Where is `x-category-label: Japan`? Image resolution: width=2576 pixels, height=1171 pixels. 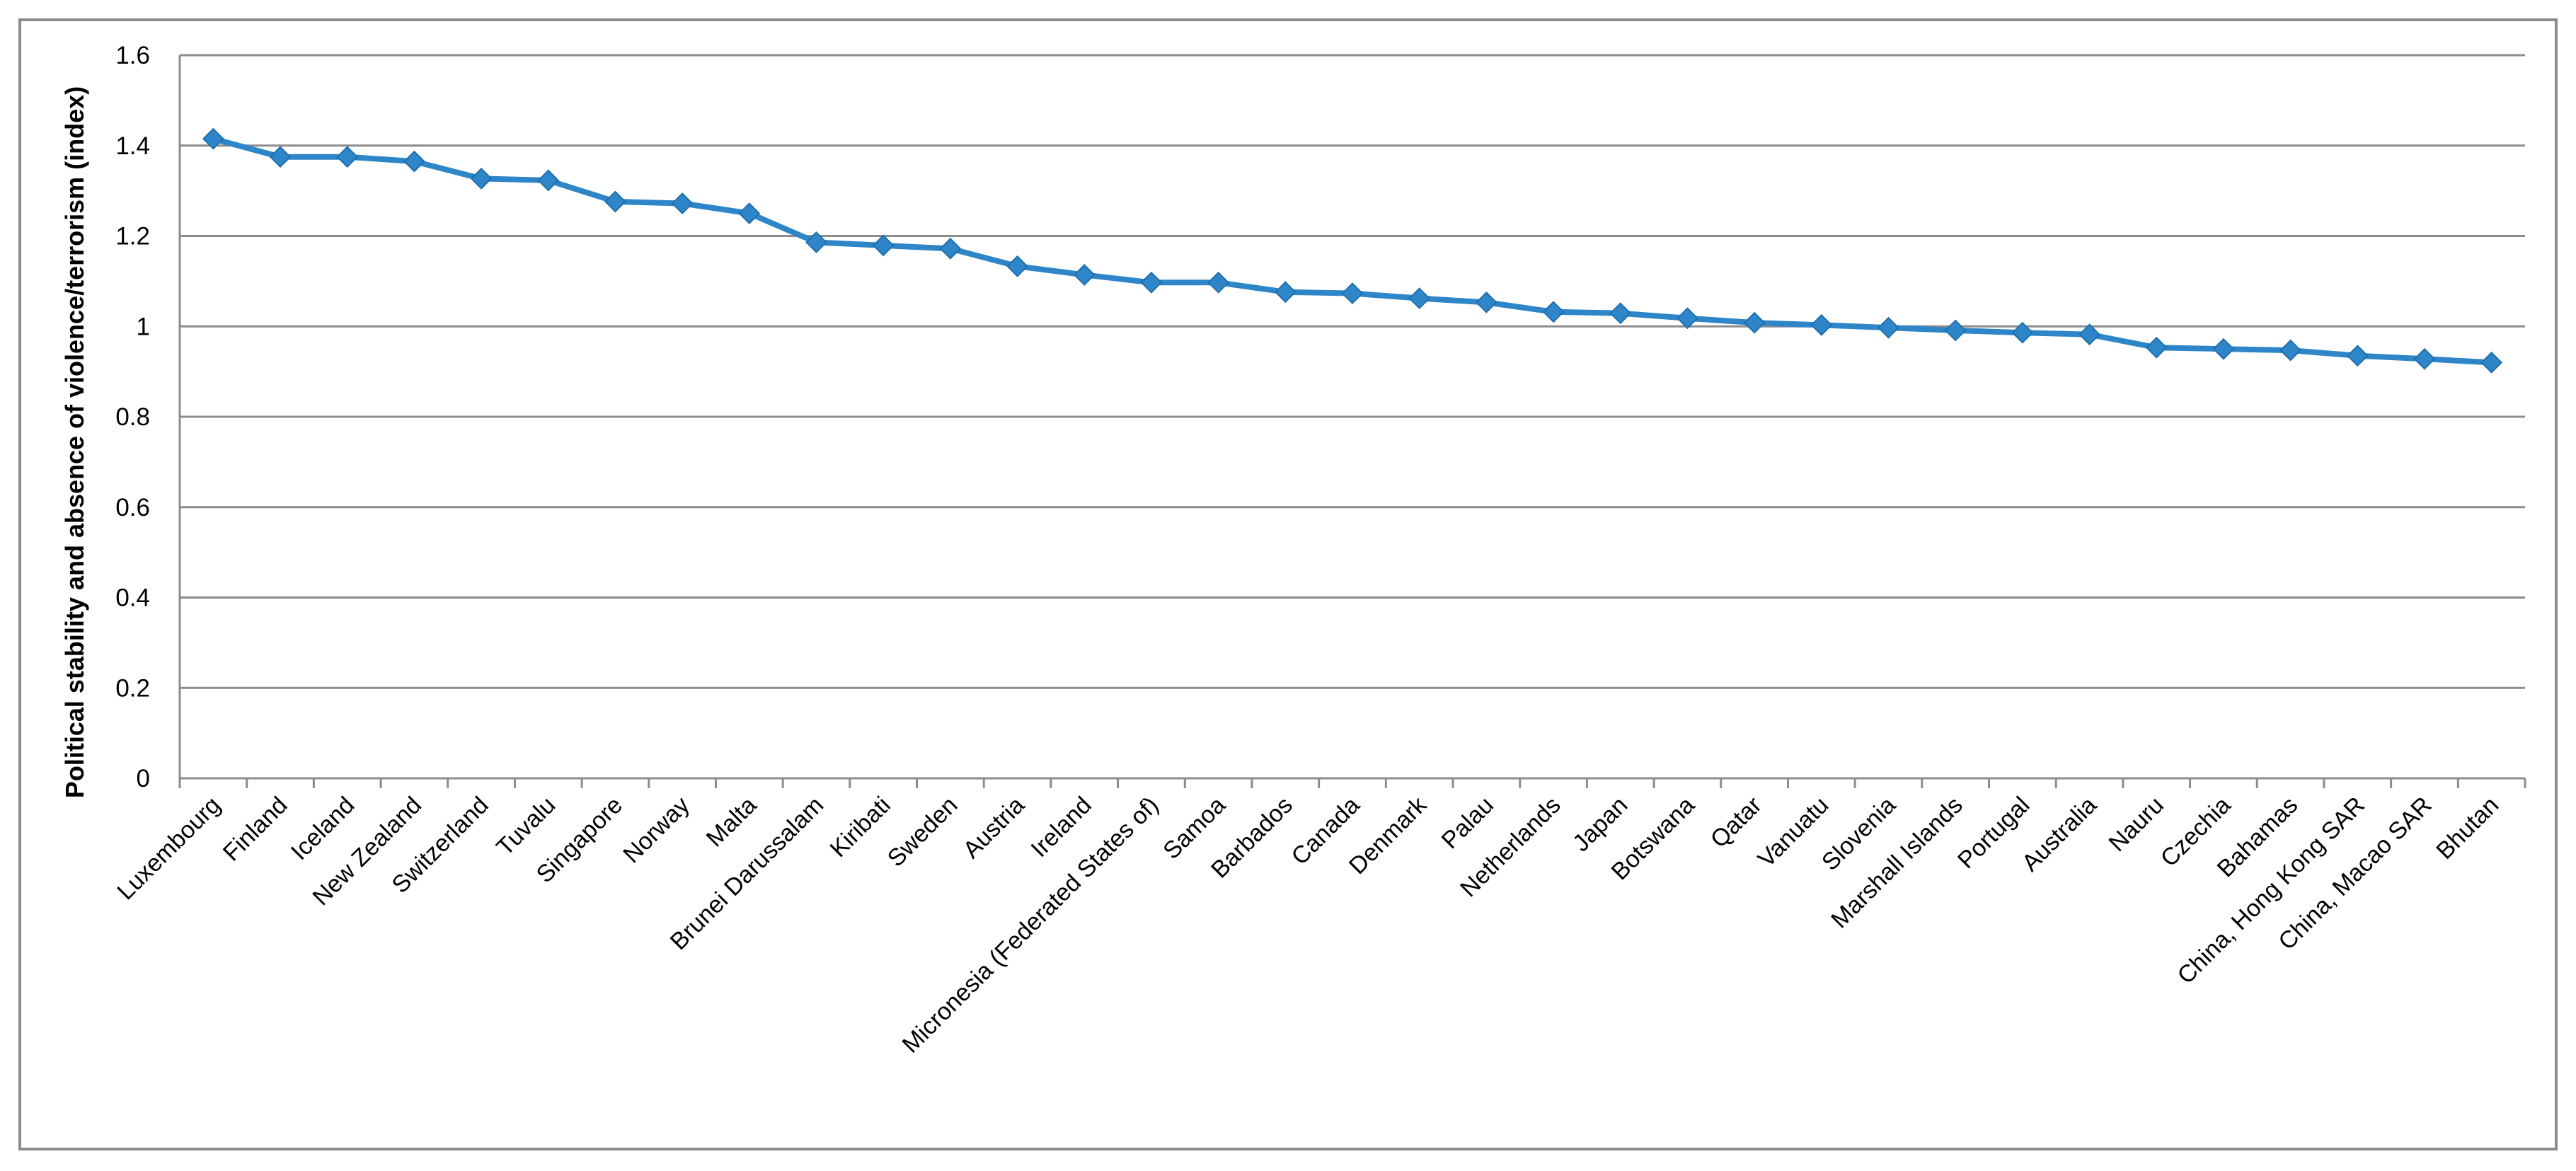 x-category-label: Japan is located at coordinates (1601, 824).